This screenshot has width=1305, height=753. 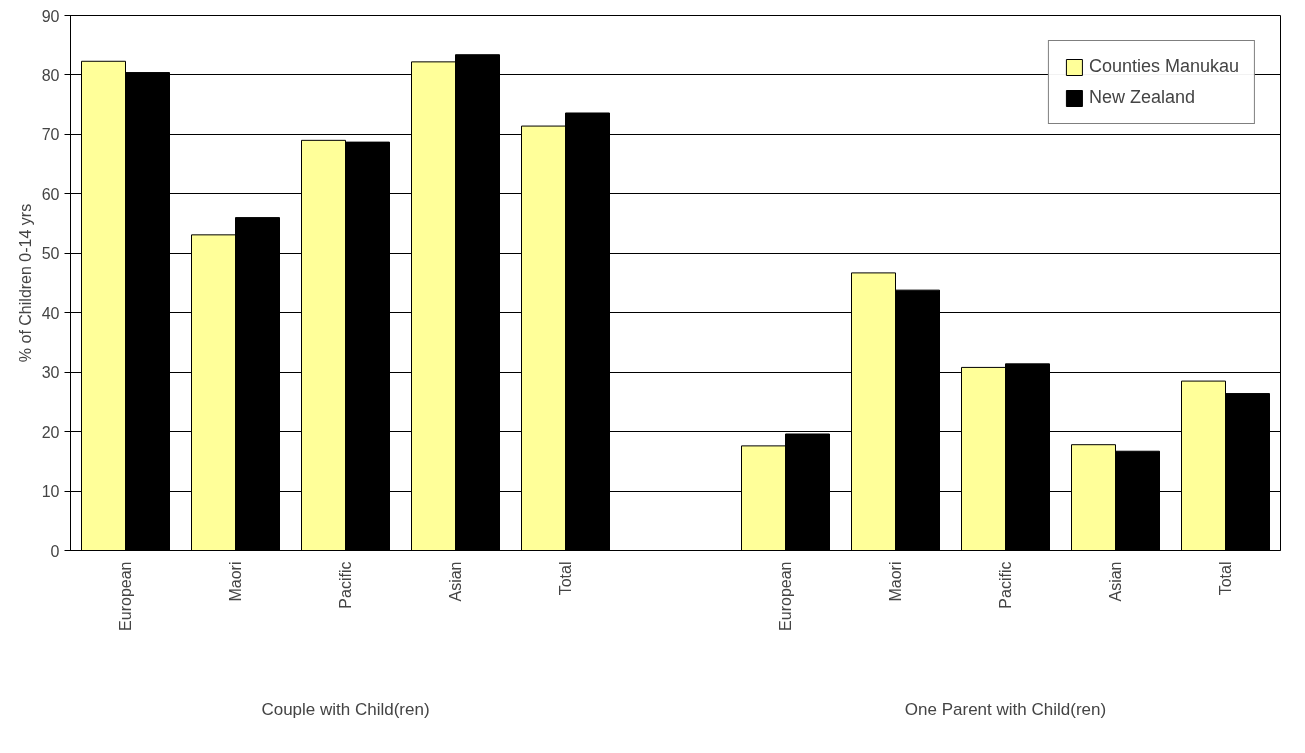 I want to click on y-tick-label: 0, so click(x=55, y=551).